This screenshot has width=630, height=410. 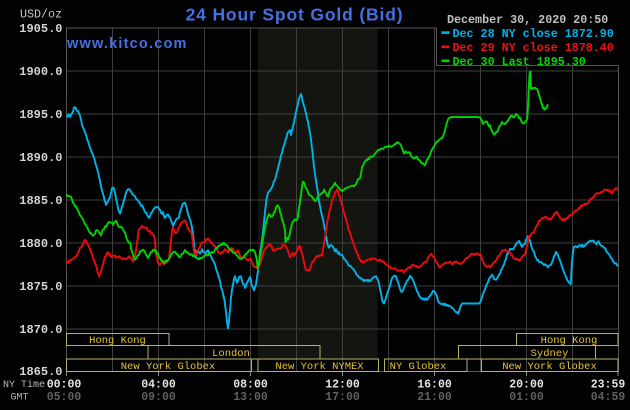 I want to click on svg-text: 1885.0, so click(x=40, y=201).